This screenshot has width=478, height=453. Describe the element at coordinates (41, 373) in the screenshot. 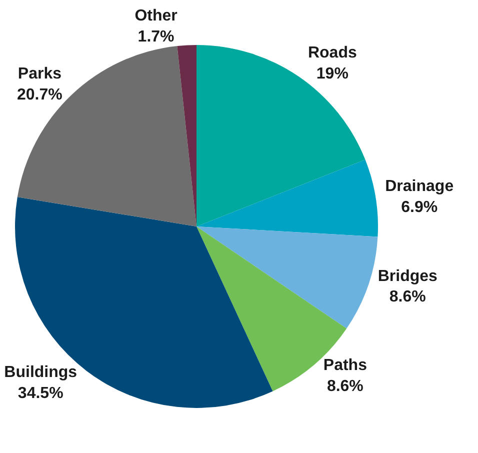

I see `slice-label: Buildings` at that location.